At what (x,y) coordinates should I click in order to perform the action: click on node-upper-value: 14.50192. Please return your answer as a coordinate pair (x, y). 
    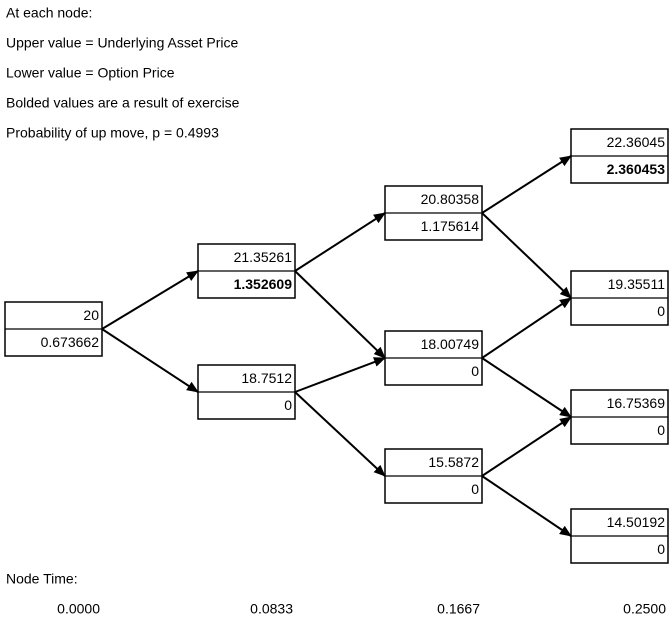
    Looking at the image, I should click on (636, 522).